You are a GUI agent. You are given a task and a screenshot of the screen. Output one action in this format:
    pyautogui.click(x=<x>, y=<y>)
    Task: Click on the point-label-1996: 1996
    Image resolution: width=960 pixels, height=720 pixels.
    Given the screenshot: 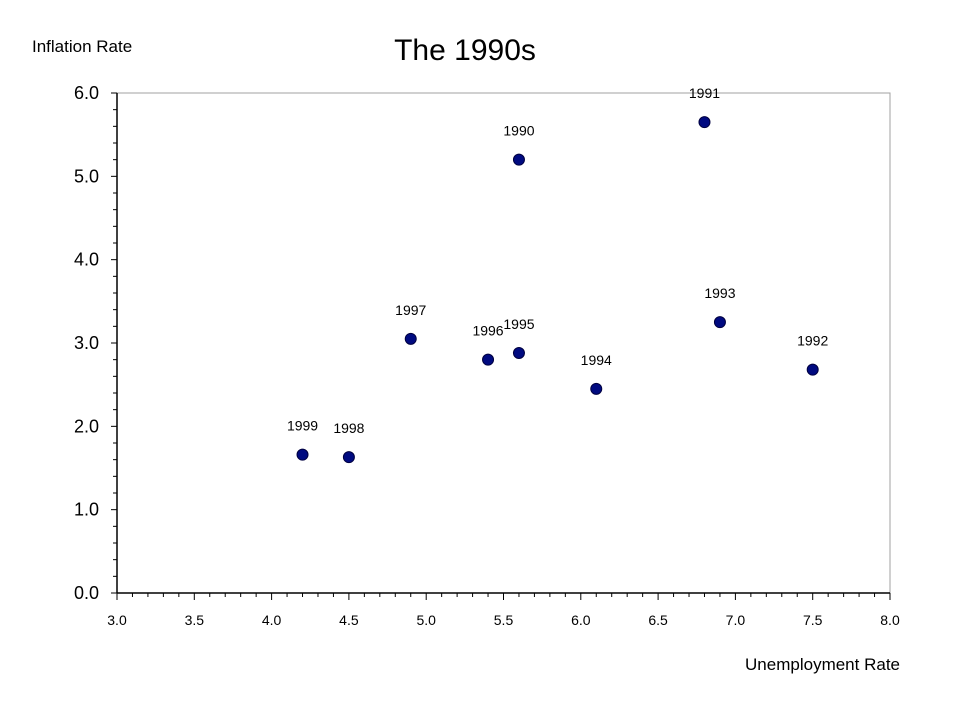 What is the action you would take?
    pyautogui.click(x=487, y=331)
    